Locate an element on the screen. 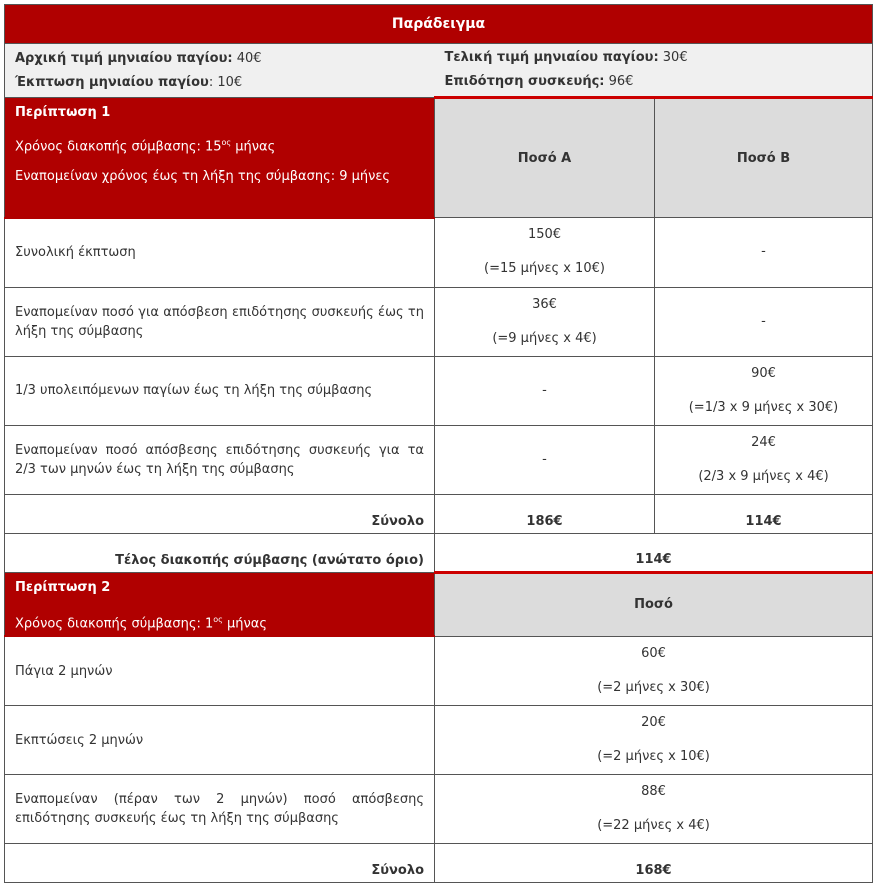 Image resolution: width=880 pixels, height=884 pixels. total-a: 186€ is located at coordinates (544, 513).